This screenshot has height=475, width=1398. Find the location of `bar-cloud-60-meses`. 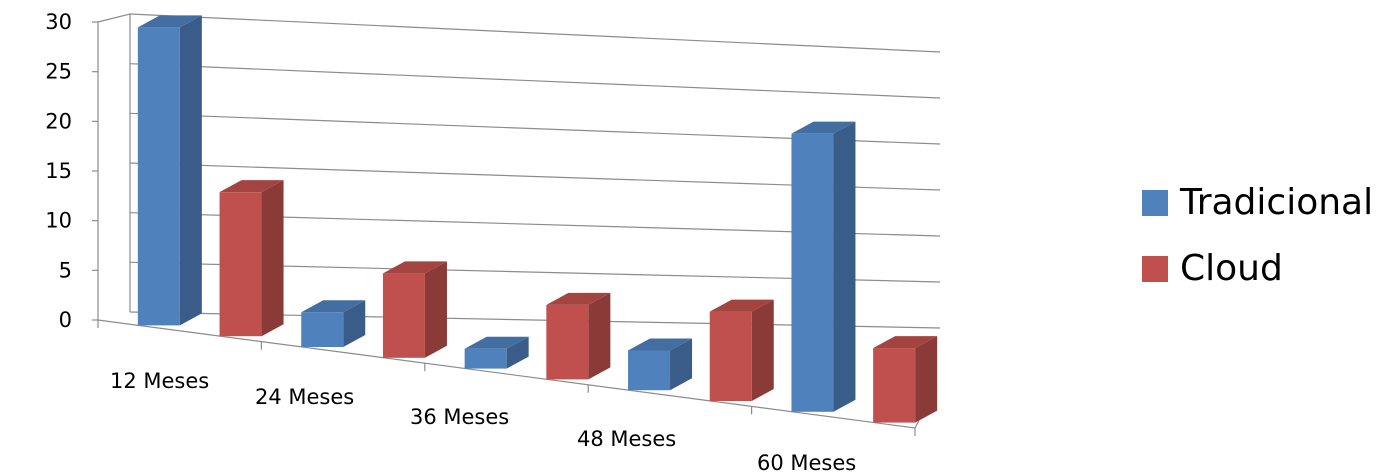

bar-cloud-60-meses is located at coordinates (905, 379).